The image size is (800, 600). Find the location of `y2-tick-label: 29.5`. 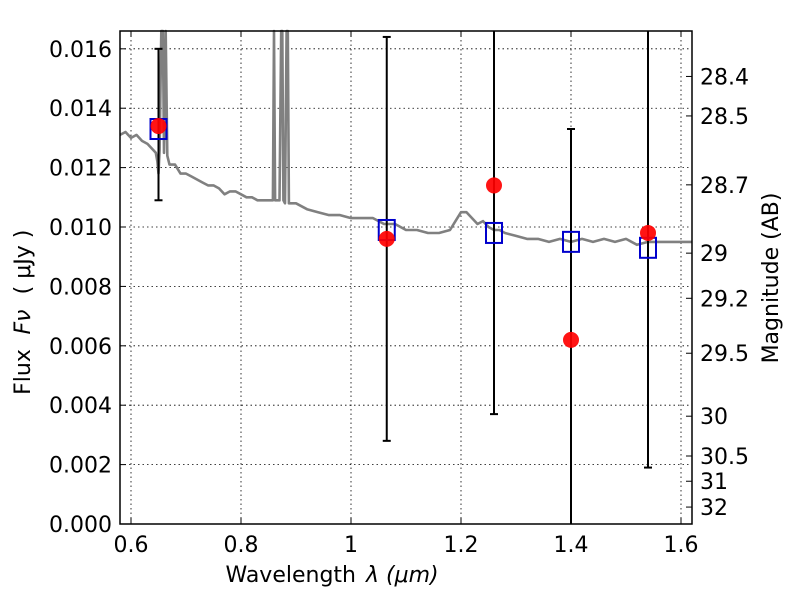

y2-tick-label: 29.5 is located at coordinates (724, 354).